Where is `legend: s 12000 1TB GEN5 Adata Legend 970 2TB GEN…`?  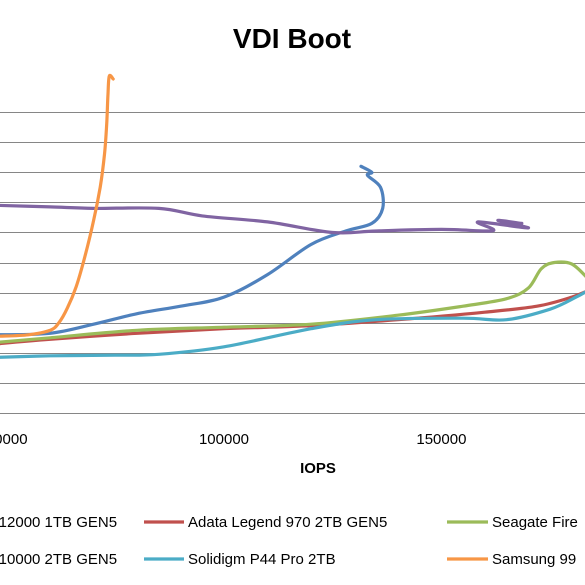 legend: s 12000 1TB GEN5 Adata Legend 970 2TB GEN… is located at coordinates (289, 541).